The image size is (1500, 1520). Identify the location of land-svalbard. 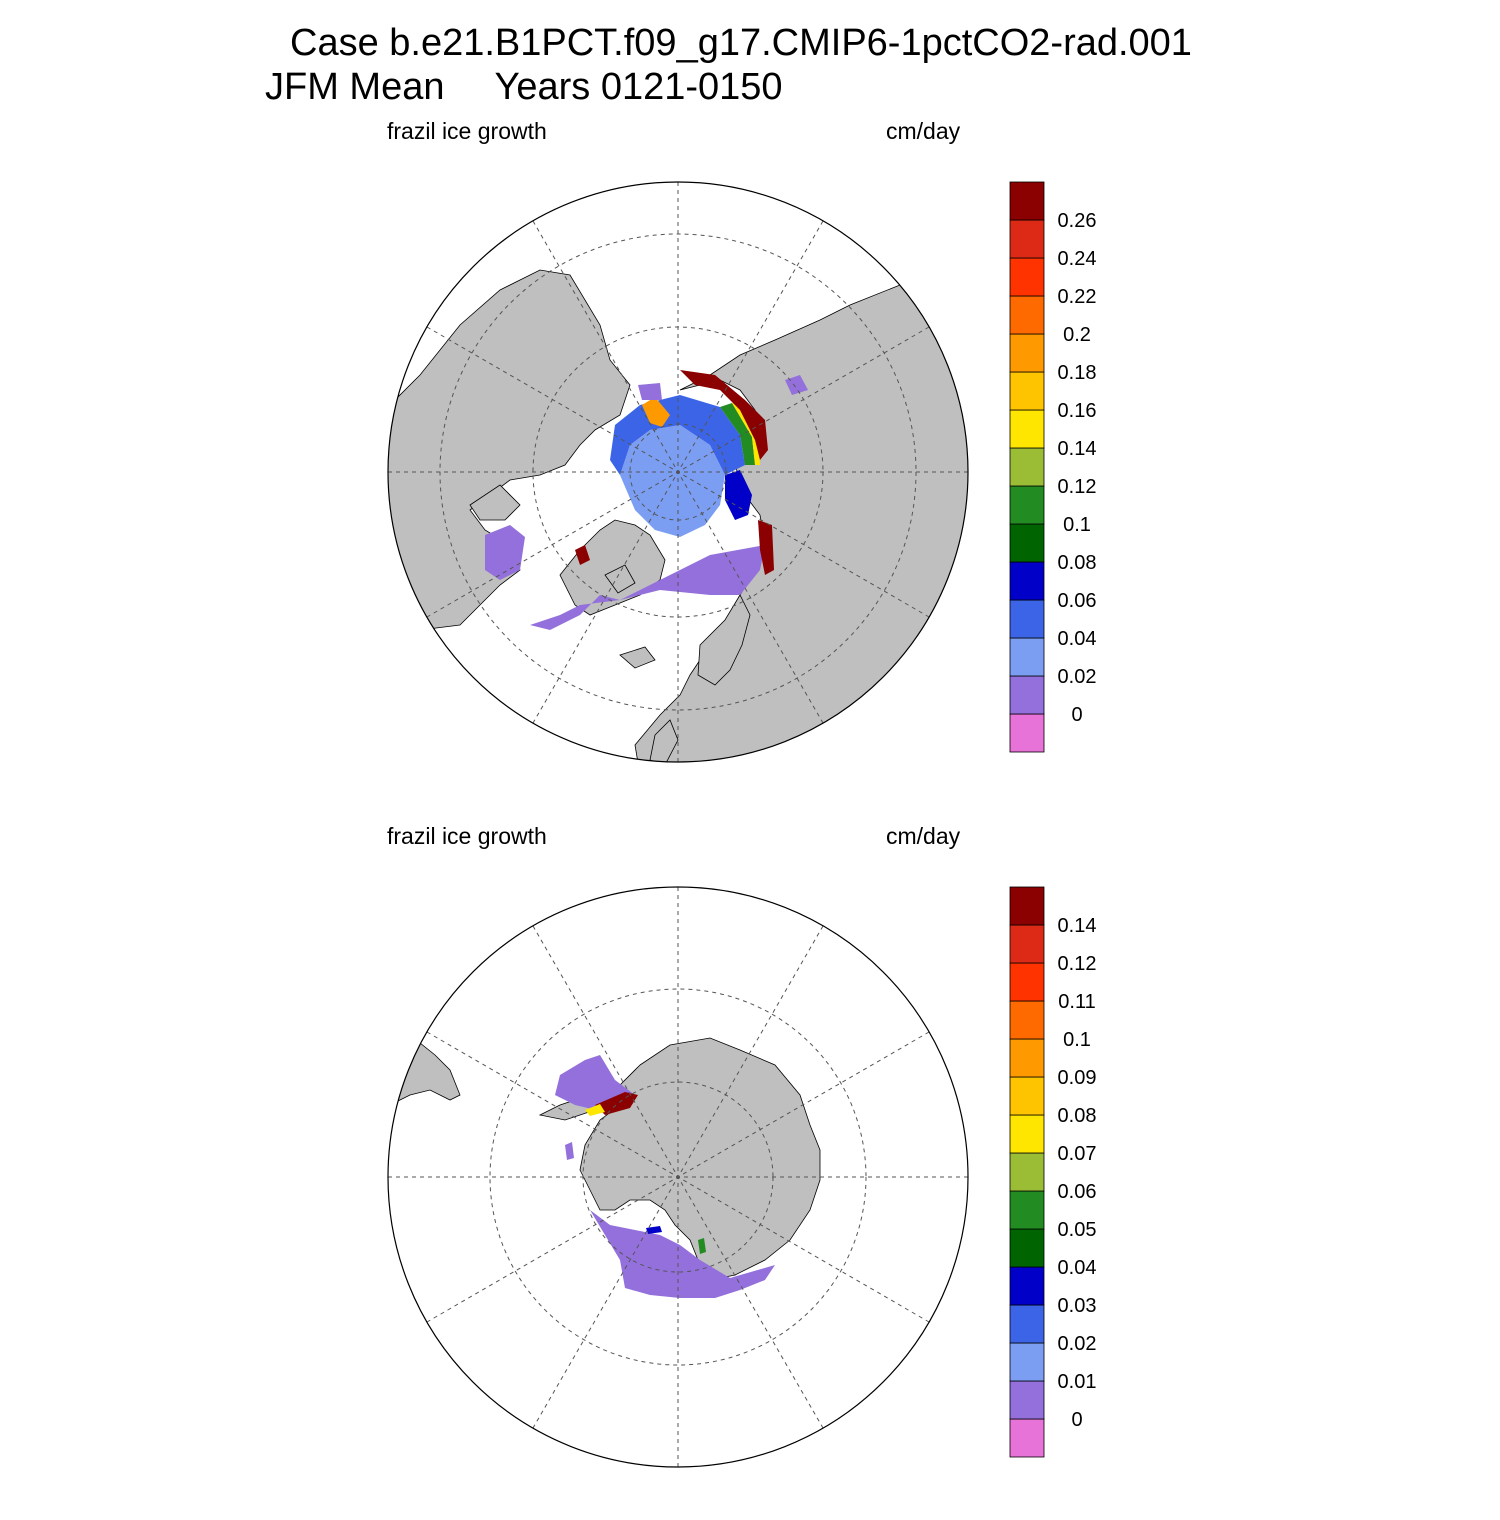
(620, 579).